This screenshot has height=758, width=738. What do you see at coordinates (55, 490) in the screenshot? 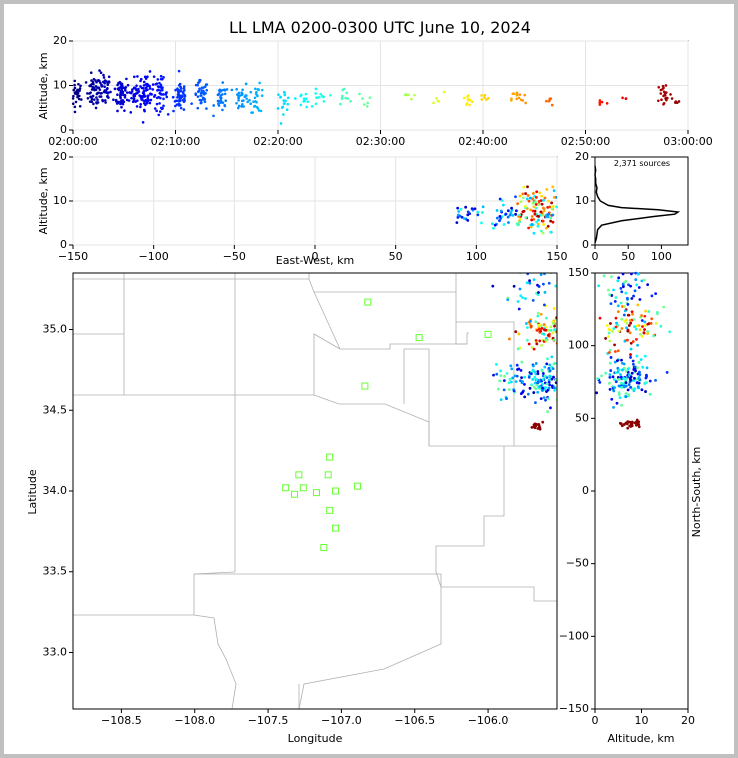
I see `latitude-ytick-label: 34.0` at bounding box center [55, 490].